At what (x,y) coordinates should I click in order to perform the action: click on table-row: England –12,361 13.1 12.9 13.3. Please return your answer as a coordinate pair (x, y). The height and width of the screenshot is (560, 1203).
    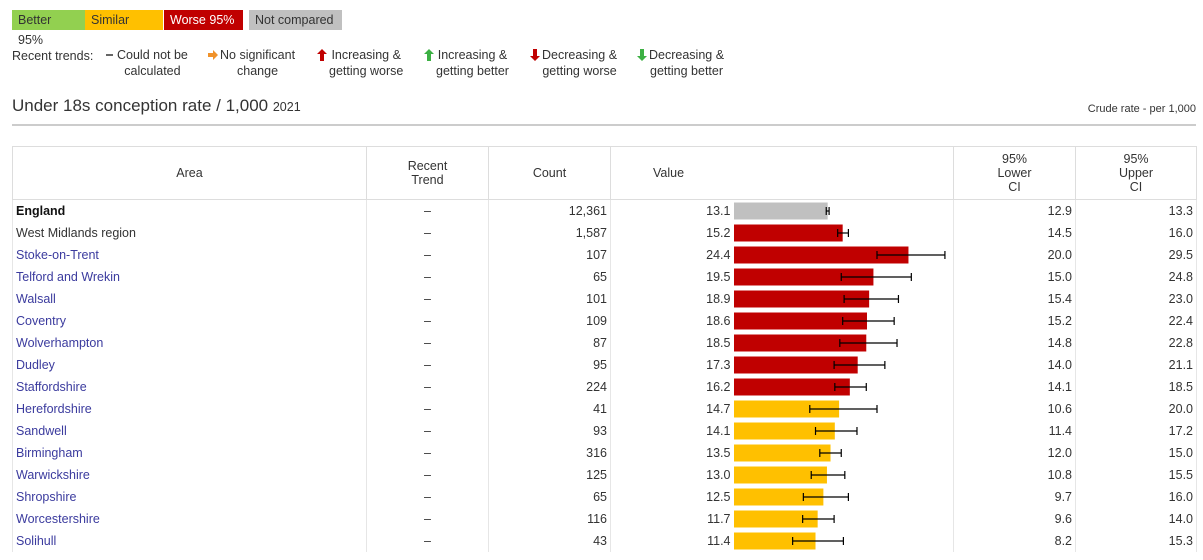
    Looking at the image, I should click on (605, 210).